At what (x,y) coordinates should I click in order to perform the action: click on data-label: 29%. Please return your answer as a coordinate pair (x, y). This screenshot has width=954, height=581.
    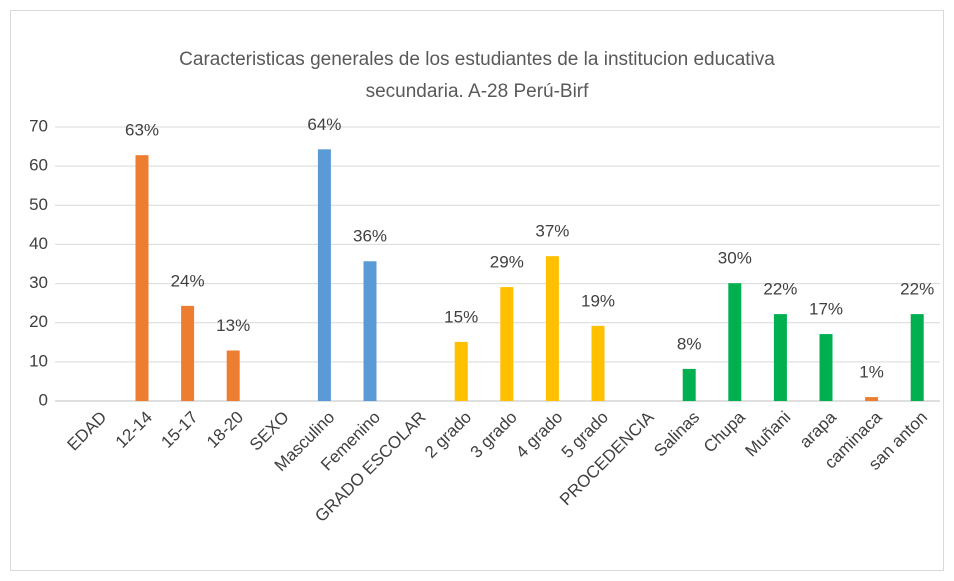
    Looking at the image, I should click on (507, 262).